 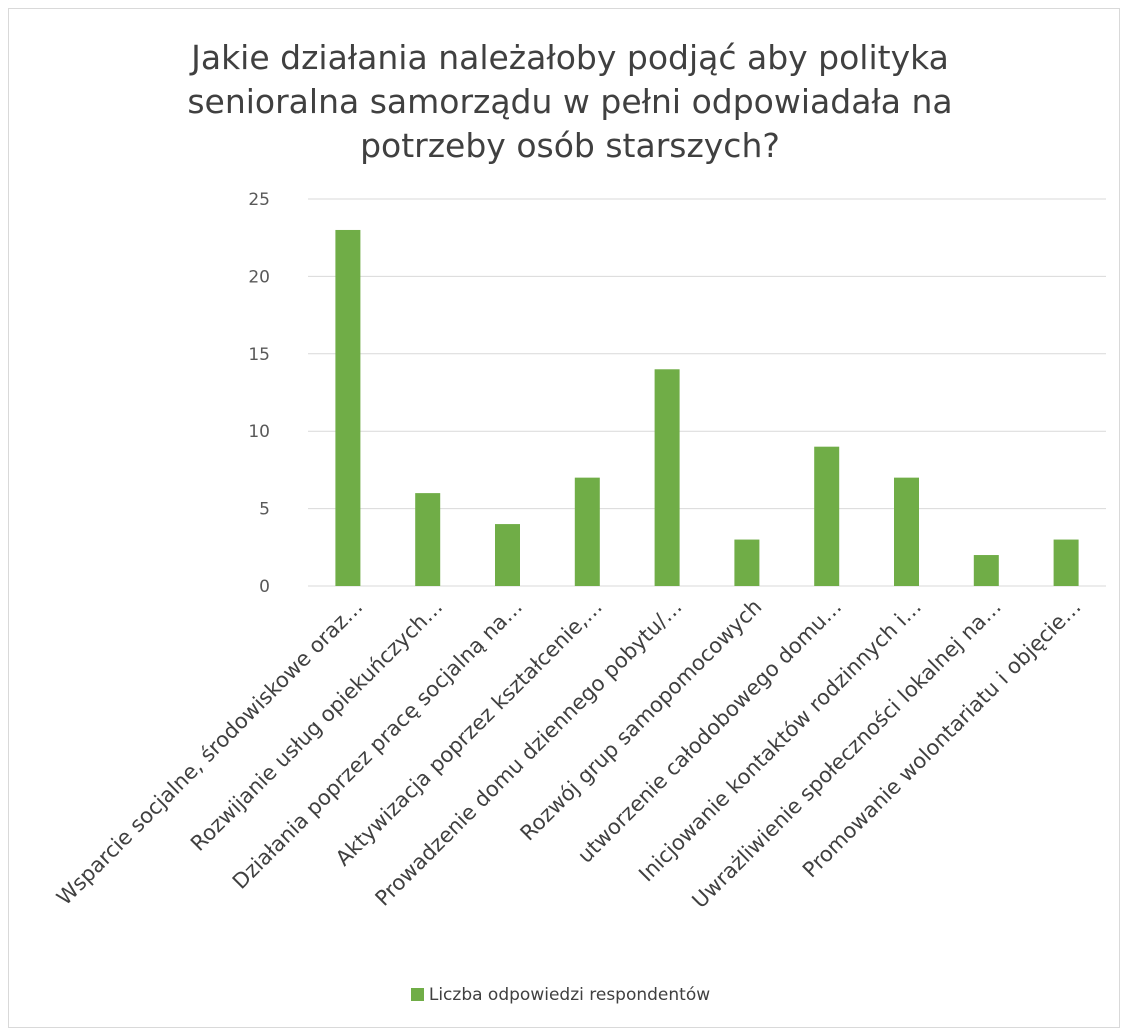 What do you see at coordinates (259, 200) in the screenshot?
I see `y-tick-label: 25` at bounding box center [259, 200].